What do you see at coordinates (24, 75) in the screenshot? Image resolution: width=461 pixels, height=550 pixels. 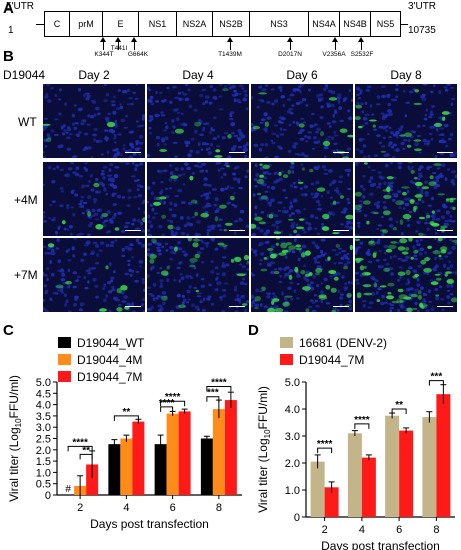 I see `strain-label: D19044` at bounding box center [24, 75].